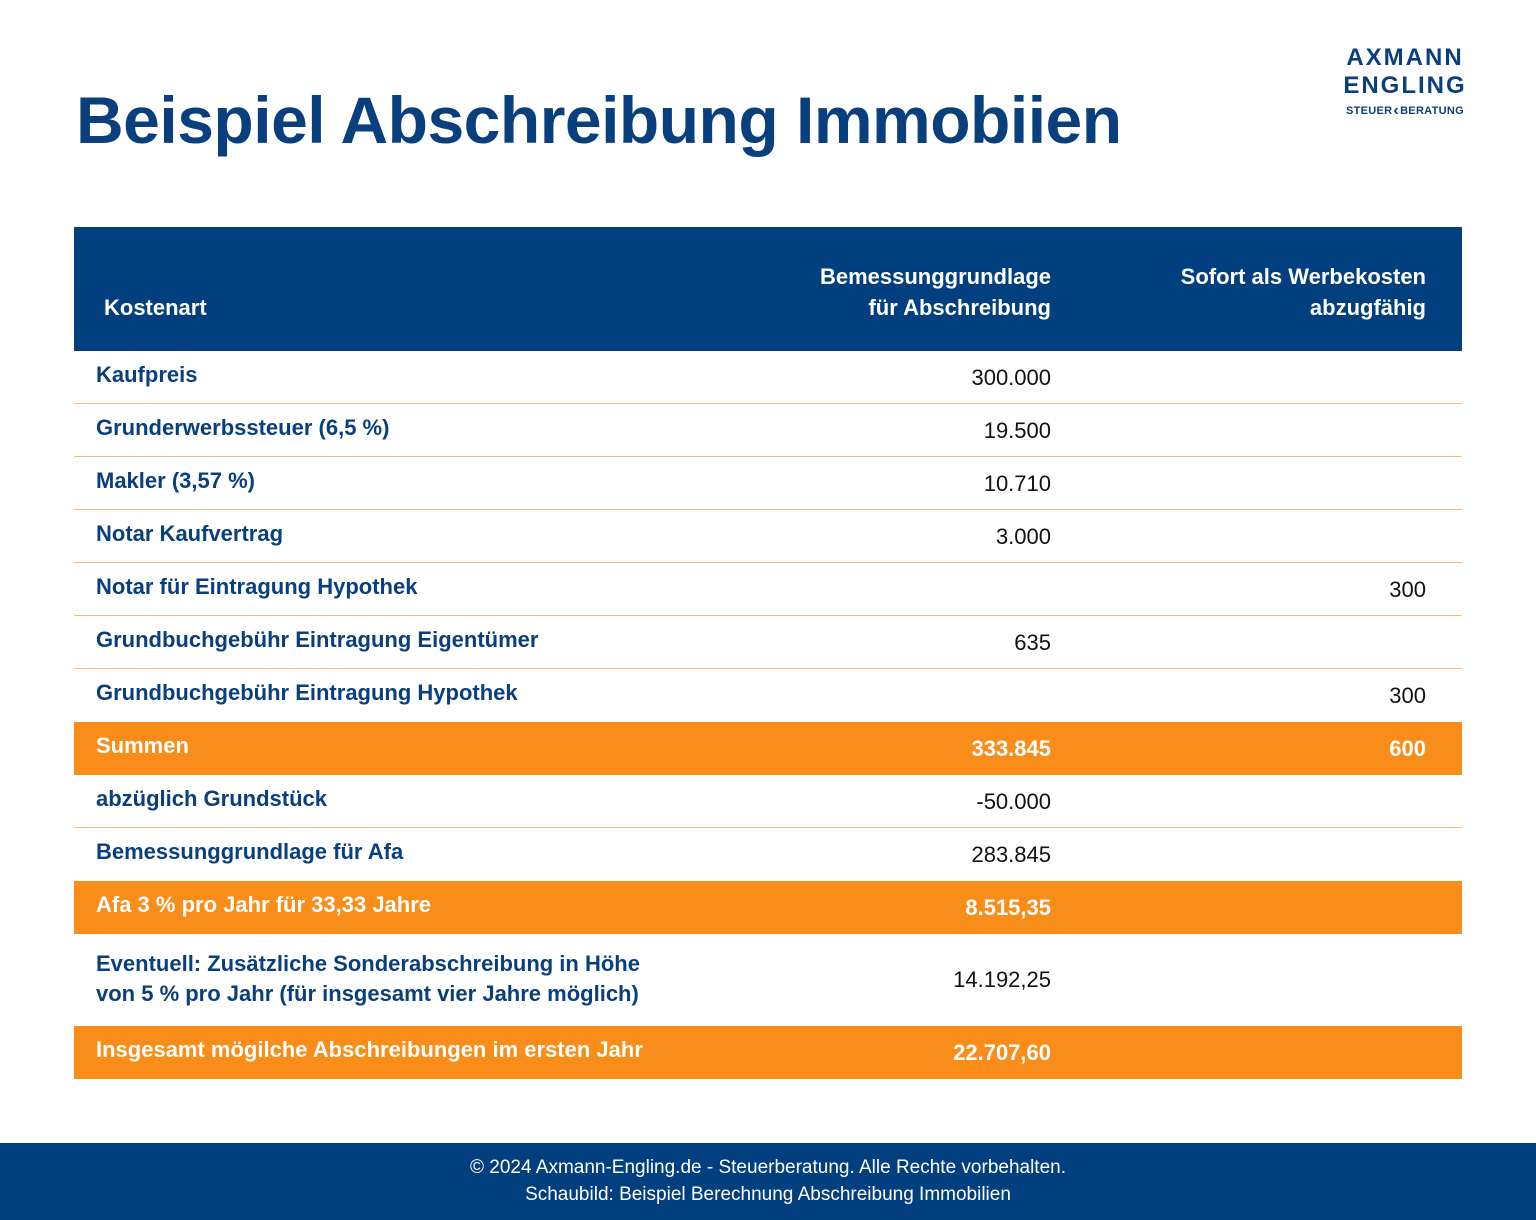 The image size is (1536, 1220). What do you see at coordinates (768, 748) in the screenshot?
I see `sum-row: Summen 333.845 600` at bounding box center [768, 748].